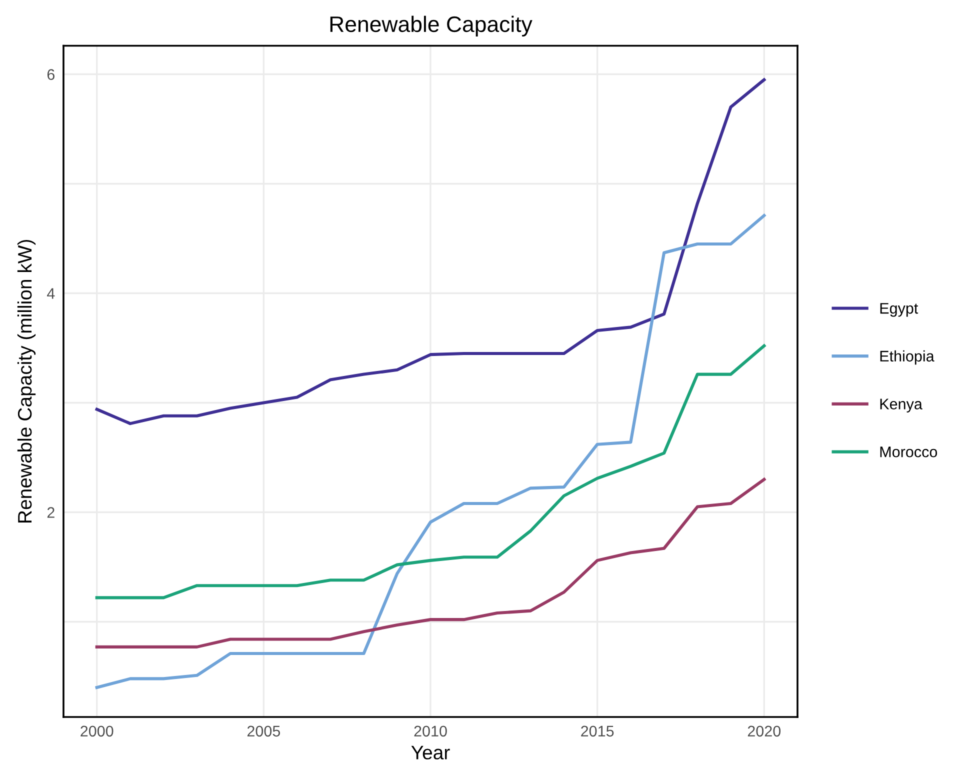 Image resolution: width=962 pixels, height=776 pixels. I want to click on x-tick-label: 2020, so click(764, 731).